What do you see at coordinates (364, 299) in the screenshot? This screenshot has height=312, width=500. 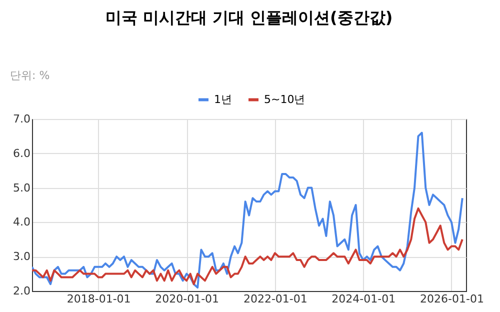 I see `x-tick-label: 2024-01-01` at bounding box center [364, 299].